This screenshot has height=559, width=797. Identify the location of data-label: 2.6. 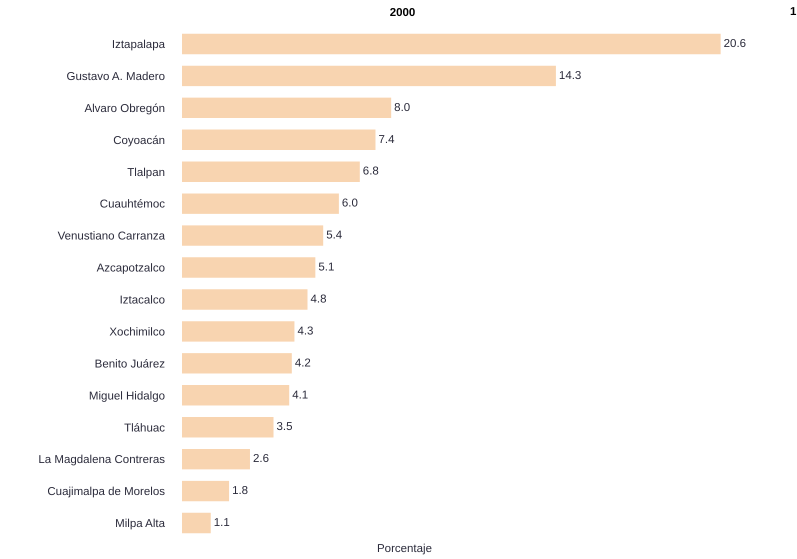
(260, 459).